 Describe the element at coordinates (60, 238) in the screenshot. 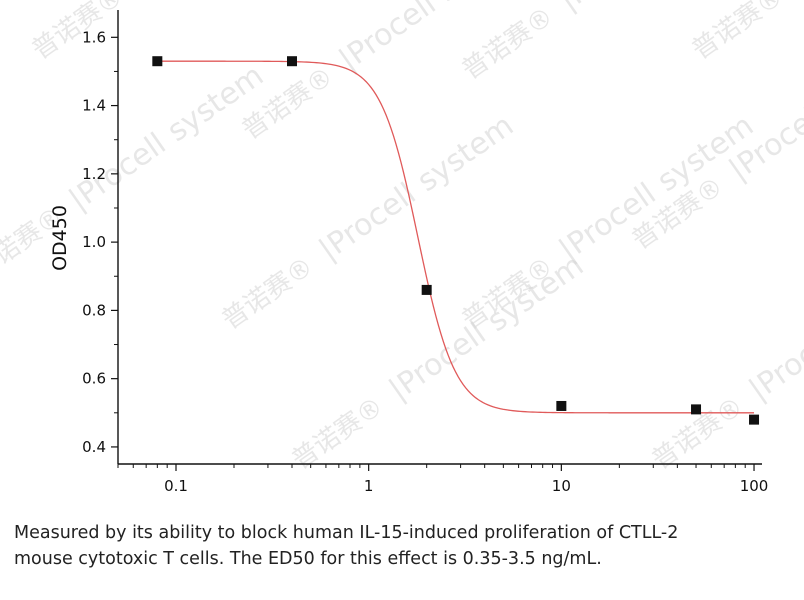

I see `y-axis-label: OD450` at that location.